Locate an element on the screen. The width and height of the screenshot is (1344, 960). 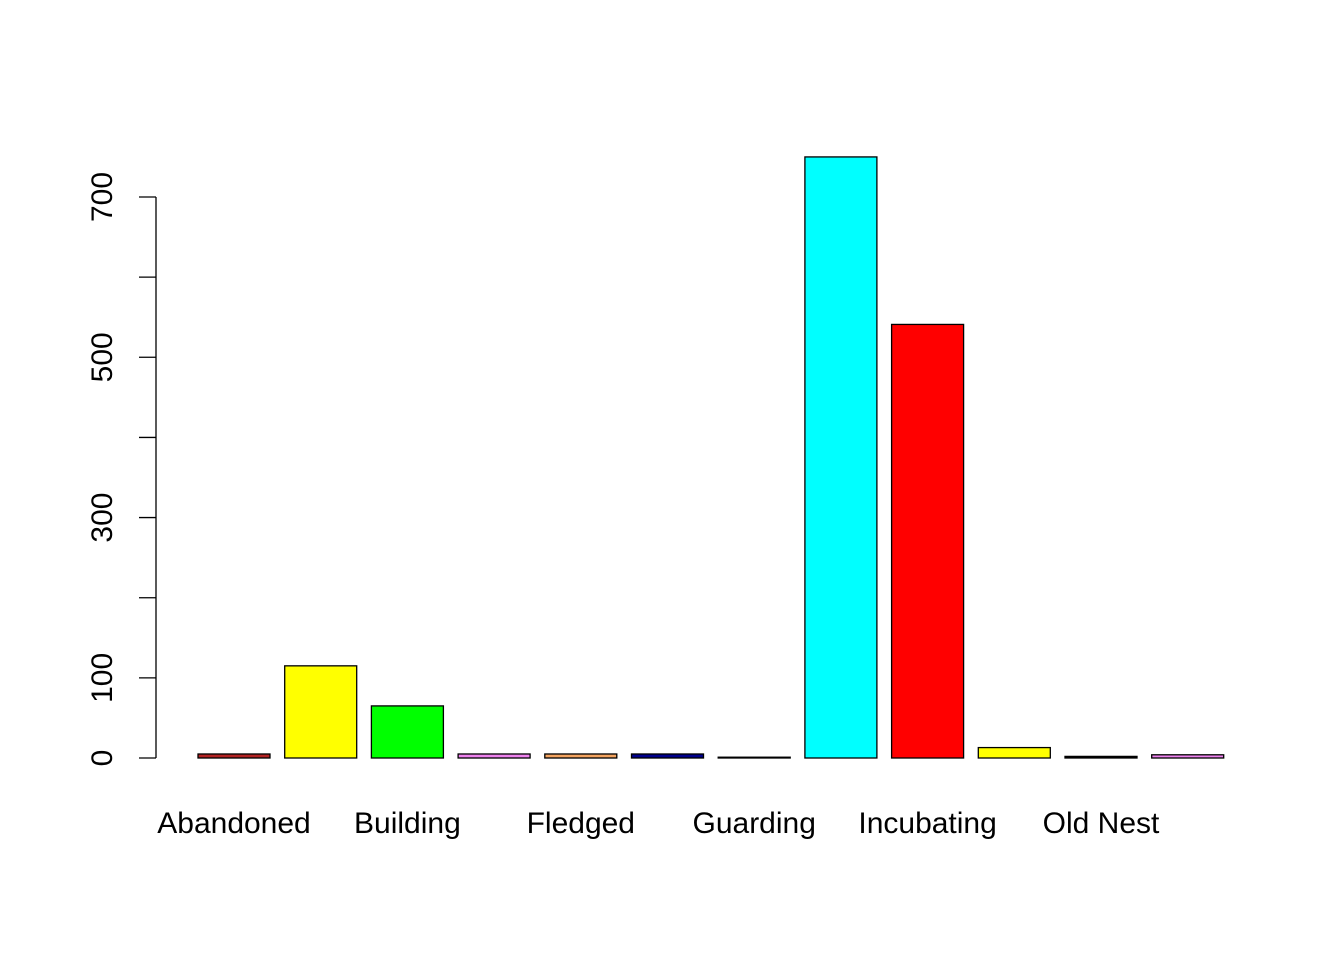
y-tick-label: 300 is located at coordinates (102, 518).